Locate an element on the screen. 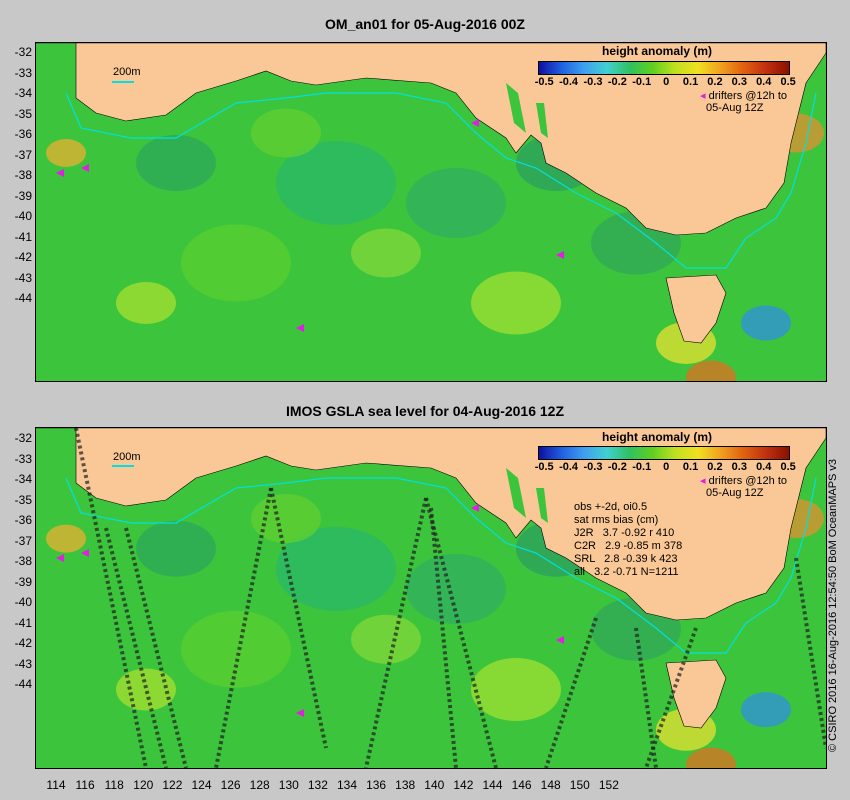 The width and height of the screenshot is (850, 800). gulf-st-vincent is located at coordinates (542, 505).